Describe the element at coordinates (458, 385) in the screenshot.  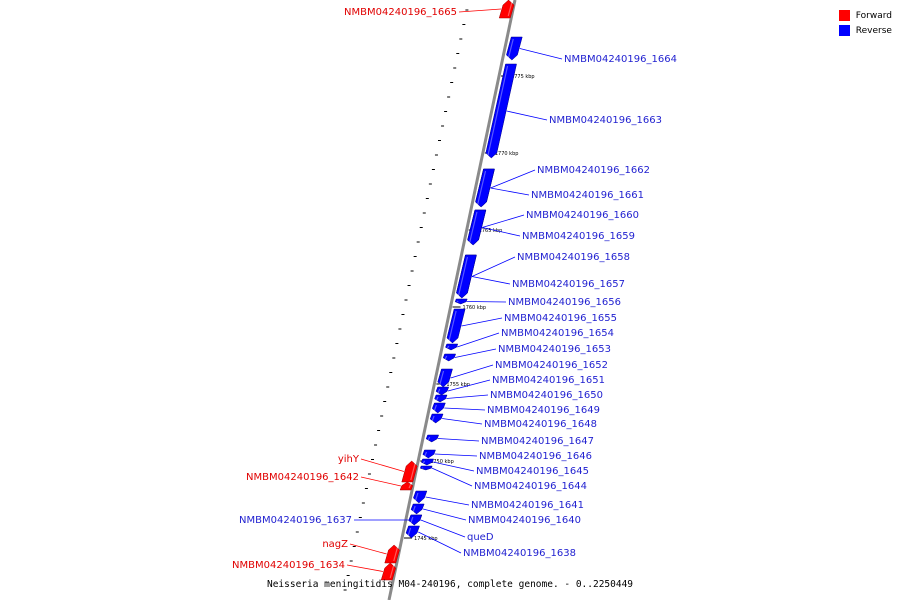
I see `kbp-label: 1755 kbp` at that location.